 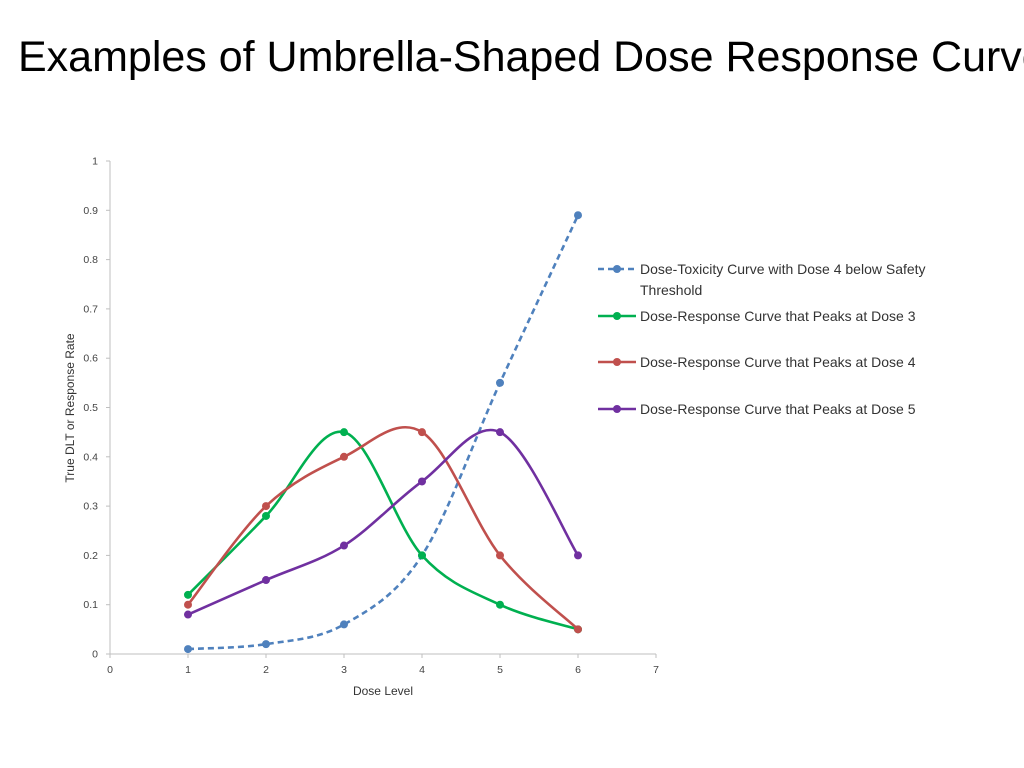 I want to click on legend-item-2: Dose-Response Curve that Peaks at Dose 3, so click(x=757, y=316).